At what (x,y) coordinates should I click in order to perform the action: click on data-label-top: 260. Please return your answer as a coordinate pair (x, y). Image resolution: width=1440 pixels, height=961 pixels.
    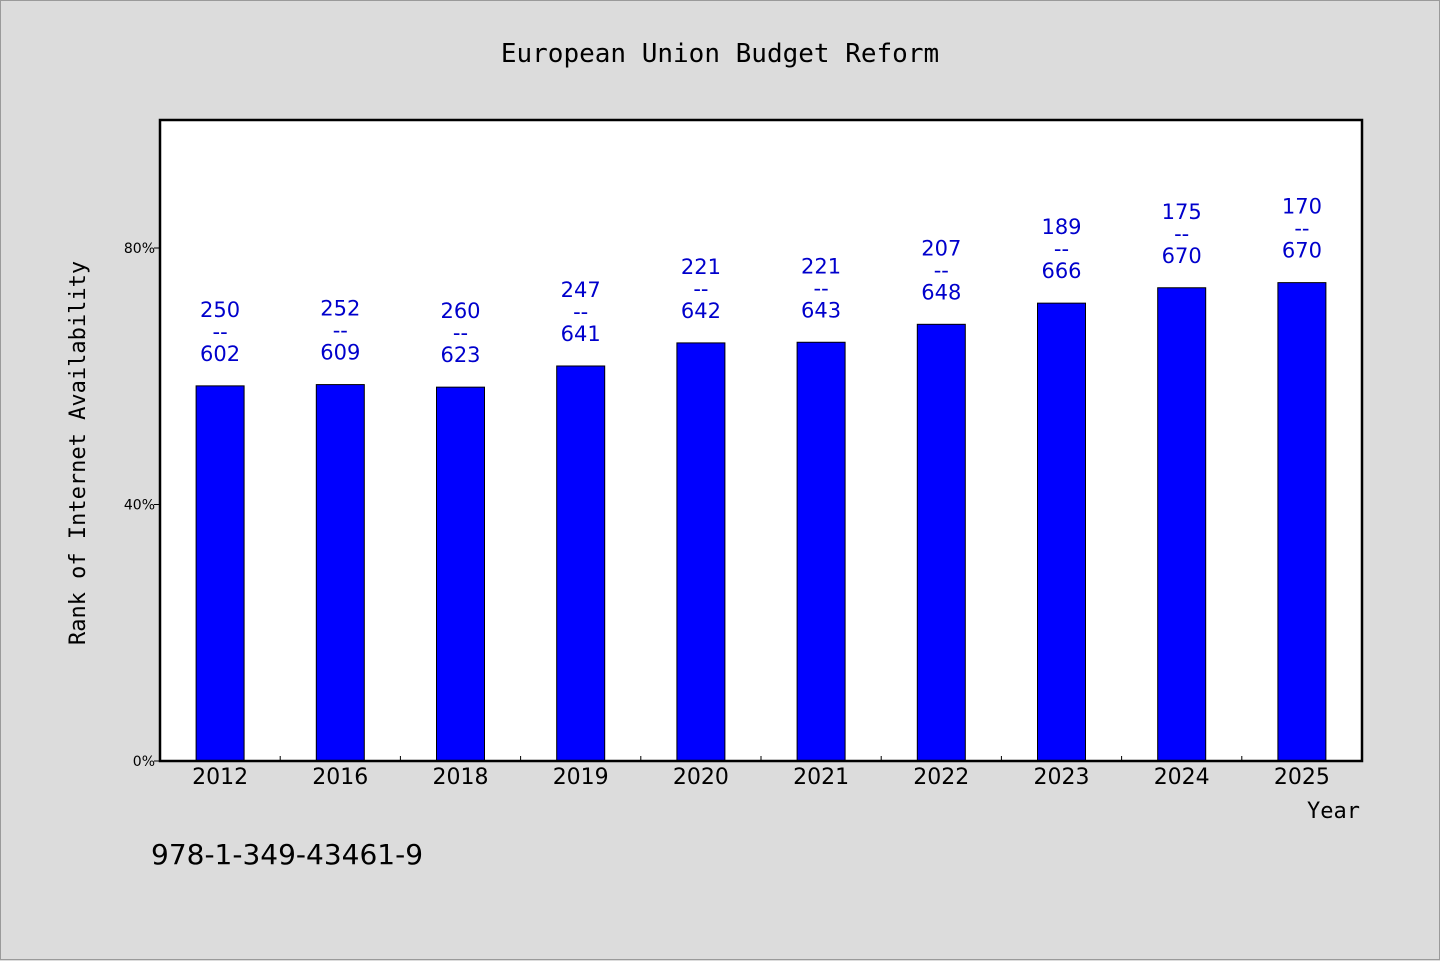
    Looking at the image, I should click on (460, 311).